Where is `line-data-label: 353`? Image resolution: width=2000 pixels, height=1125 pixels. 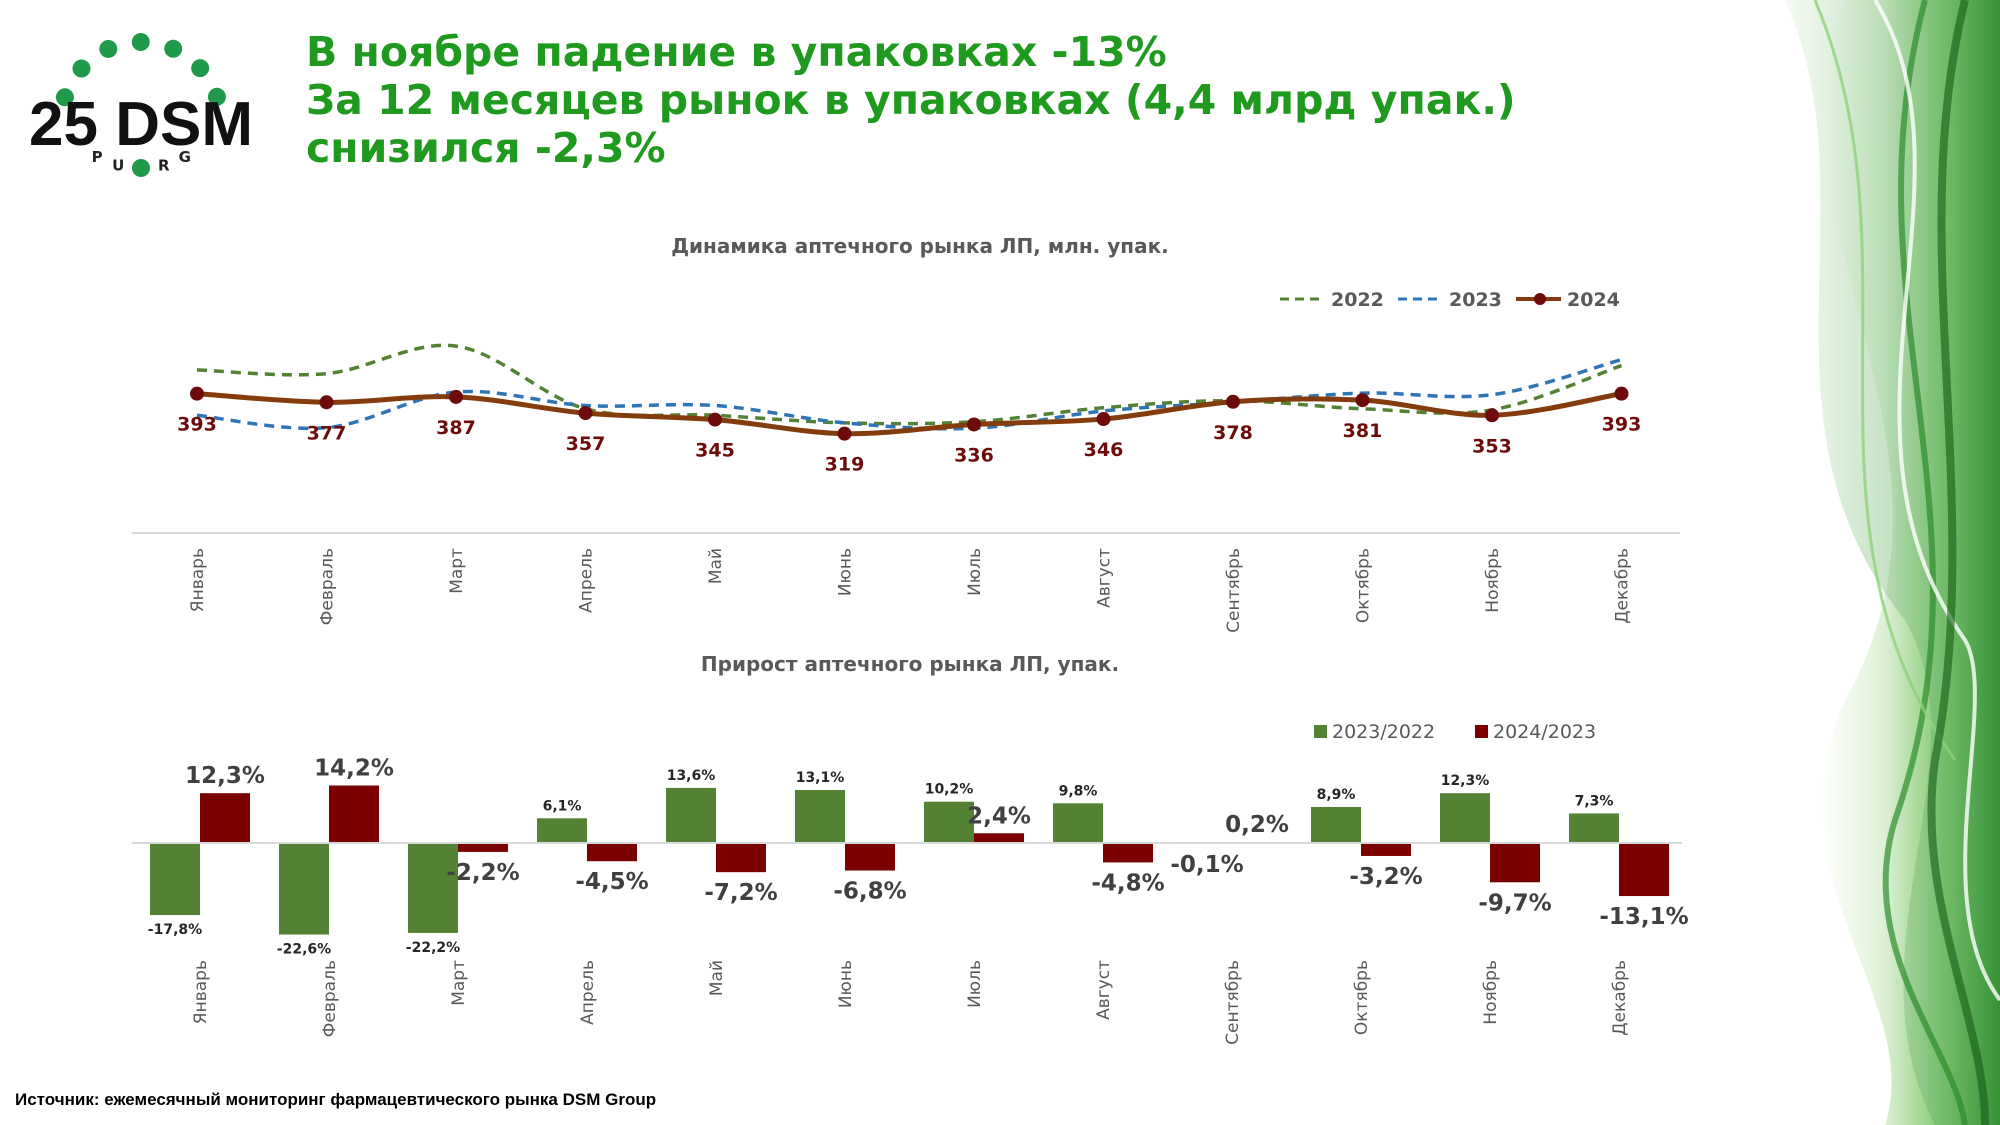
line-data-label: 353 is located at coordinates (1492, 446).